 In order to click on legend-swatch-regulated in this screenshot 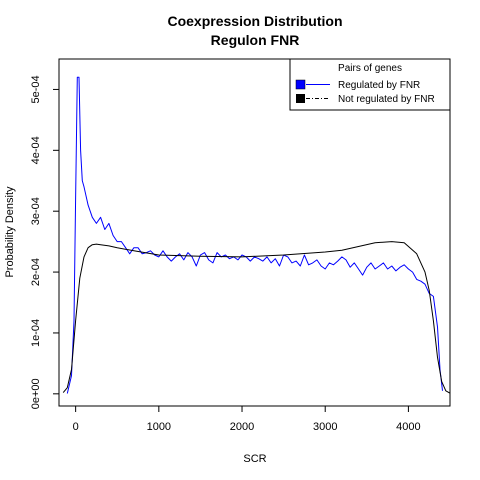, I will do `click(300, 84)`.